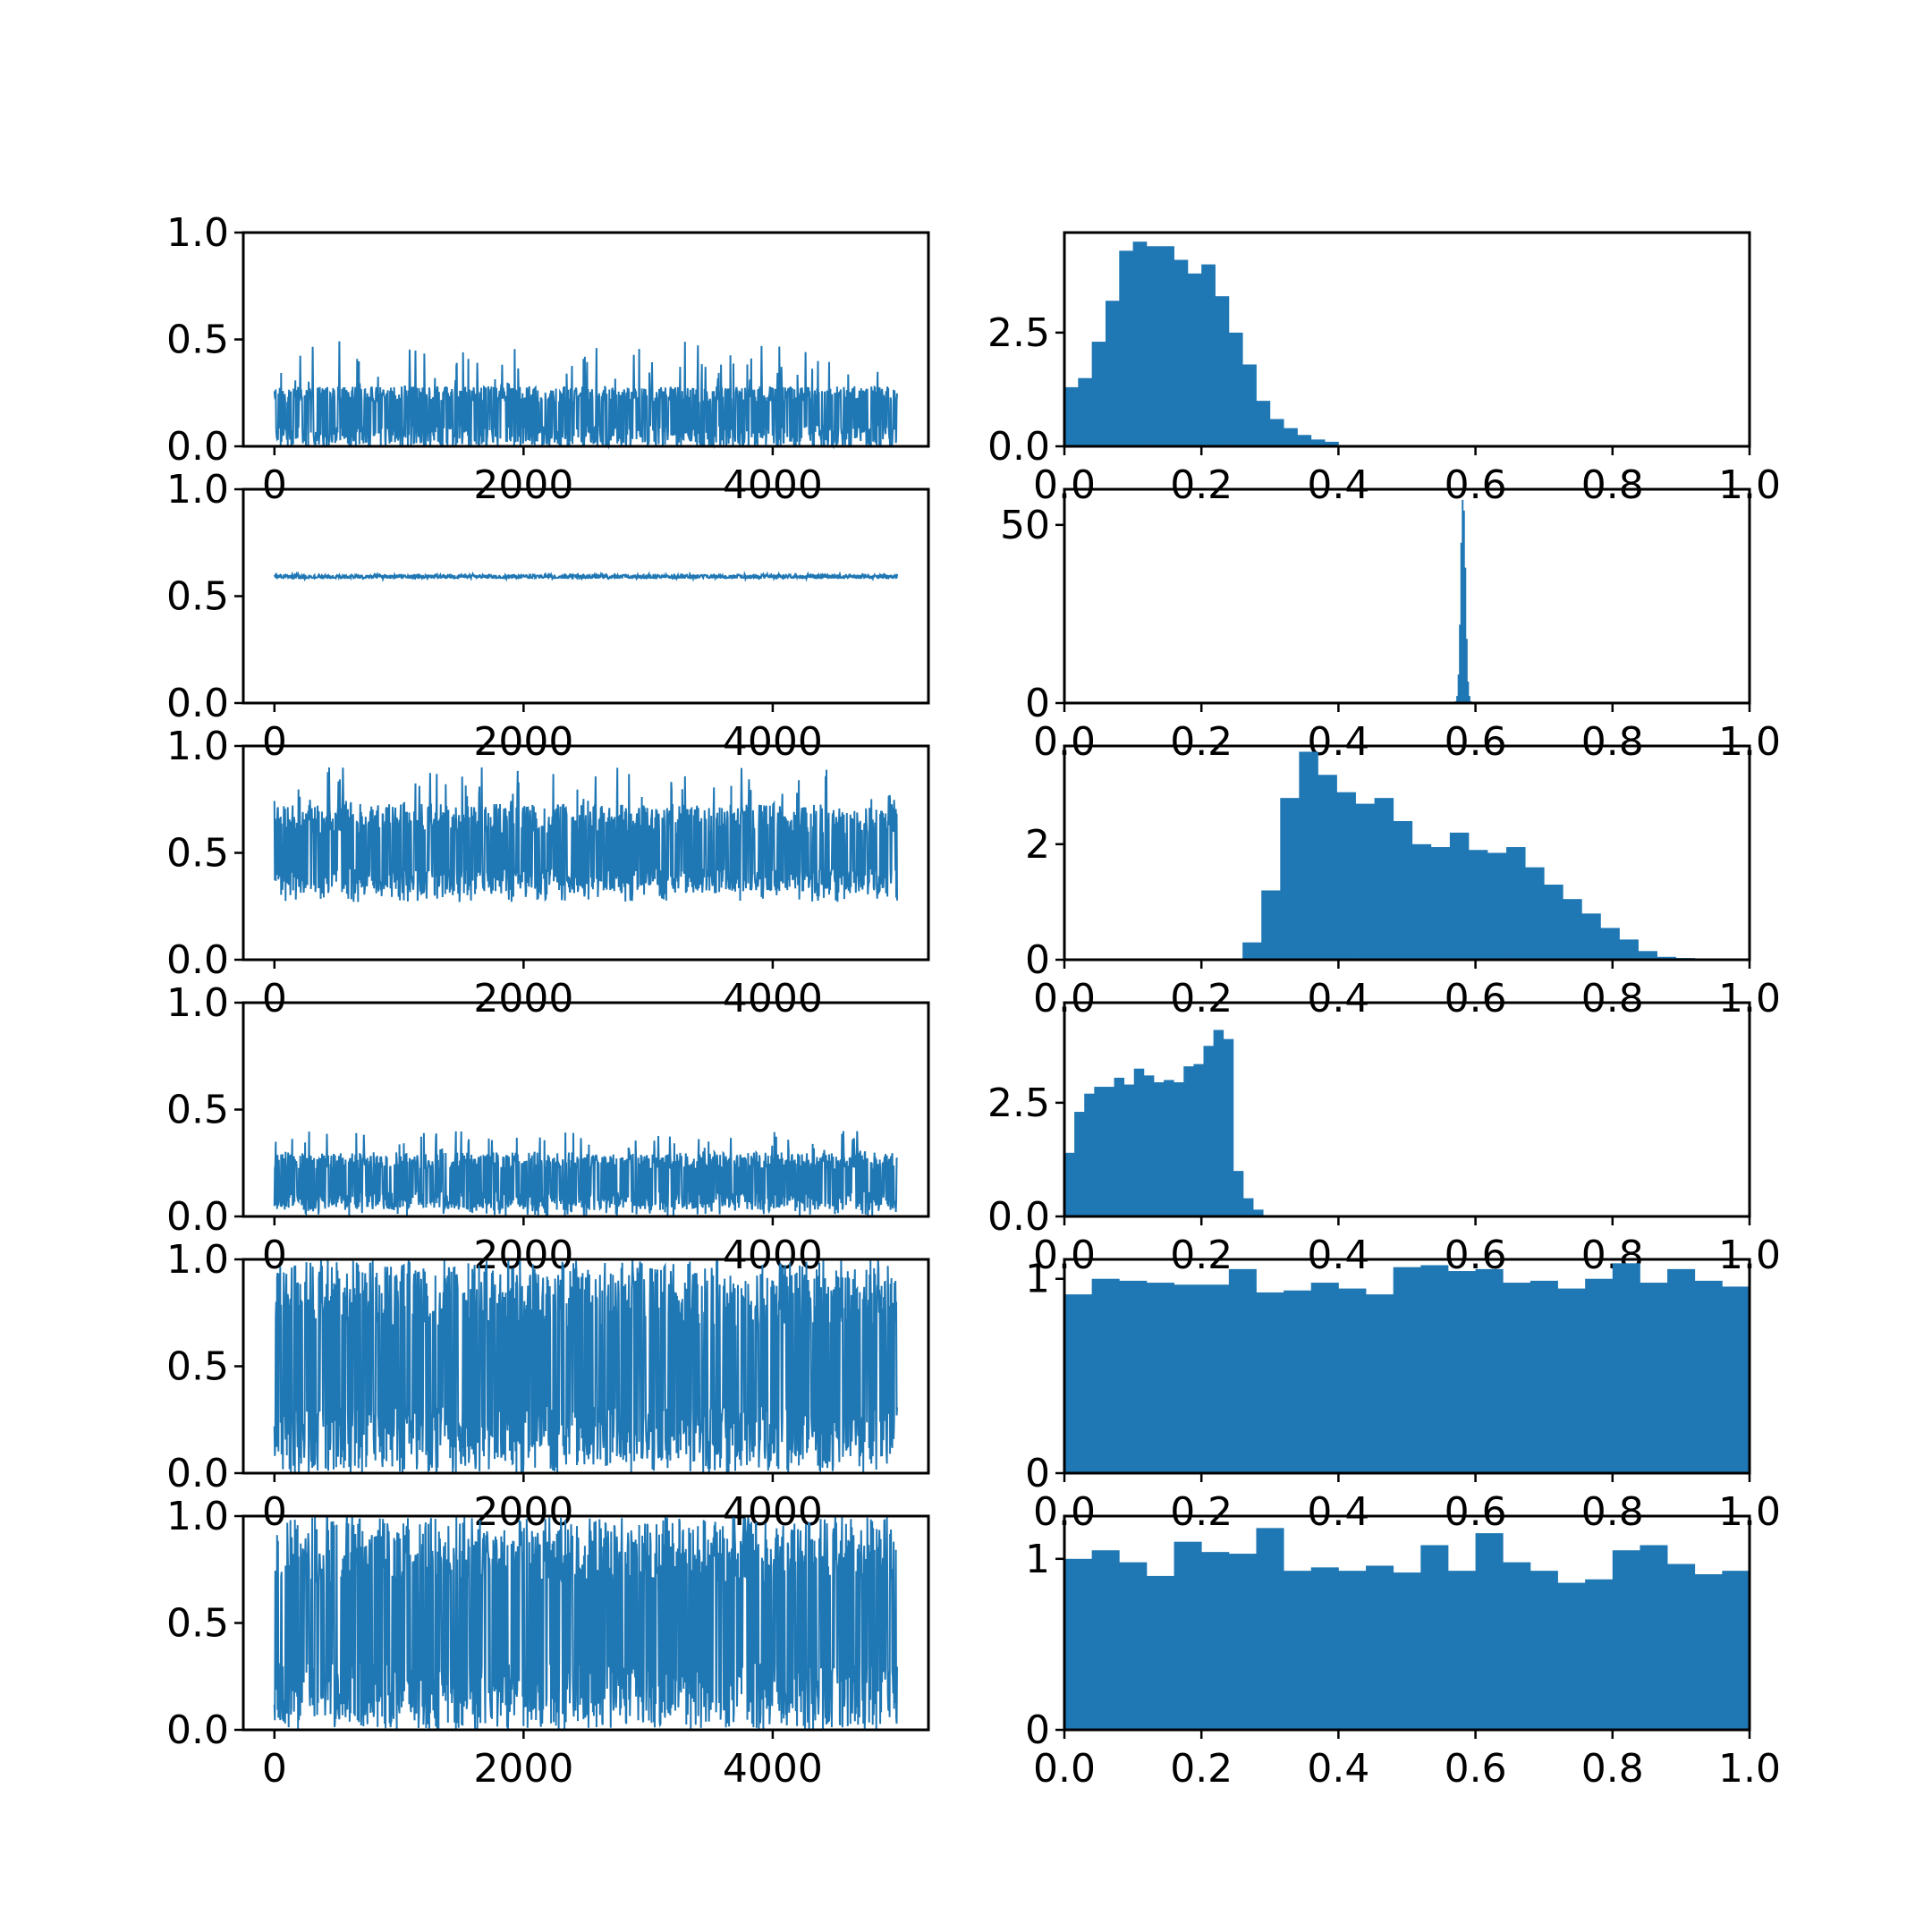 Image resolution: width=1932 pixels, height=1932 pixels. What do you see at coordinates (523, 1255) in the screenshot?
I see `x-tick-label: 2000` at bounding box center [523, 1255].